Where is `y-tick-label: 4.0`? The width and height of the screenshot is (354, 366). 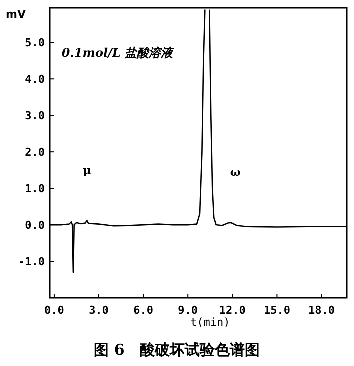
y-tick-label: 4.0 is located at coordinates (35, 79).